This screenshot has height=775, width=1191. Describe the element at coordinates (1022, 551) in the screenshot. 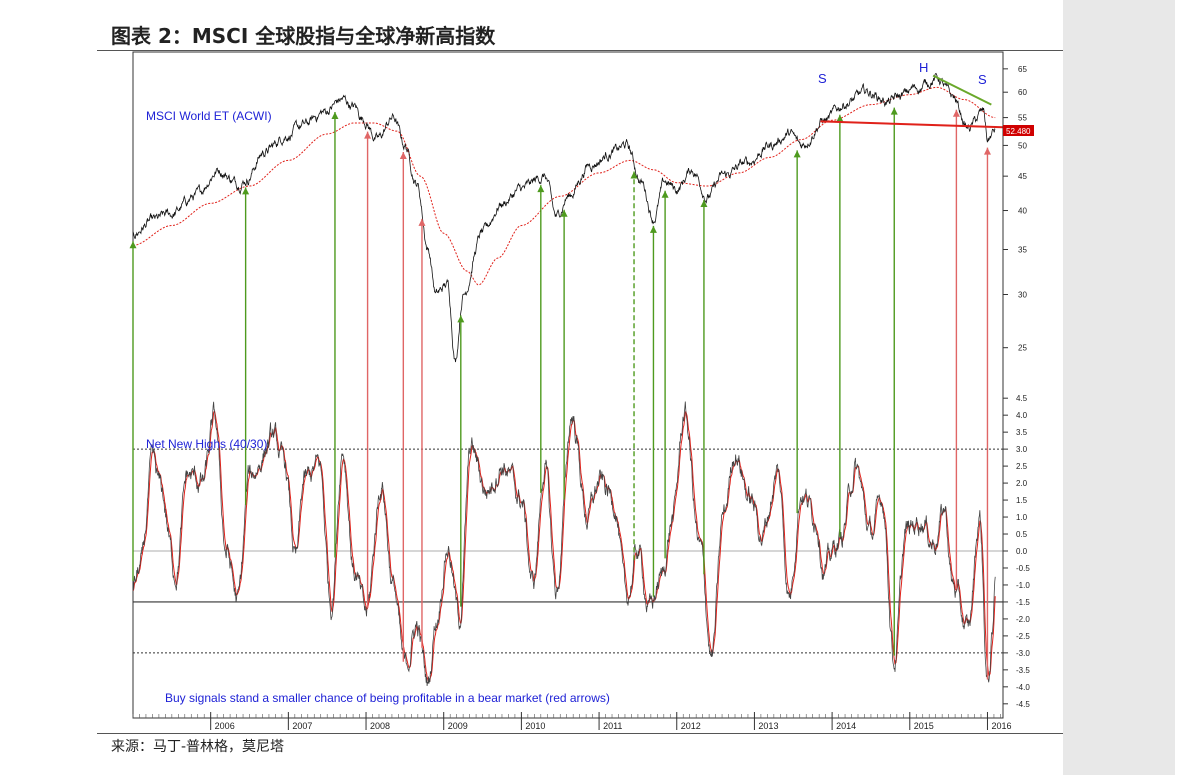

I see `osc-tick-label-9: 0.0` at that location.